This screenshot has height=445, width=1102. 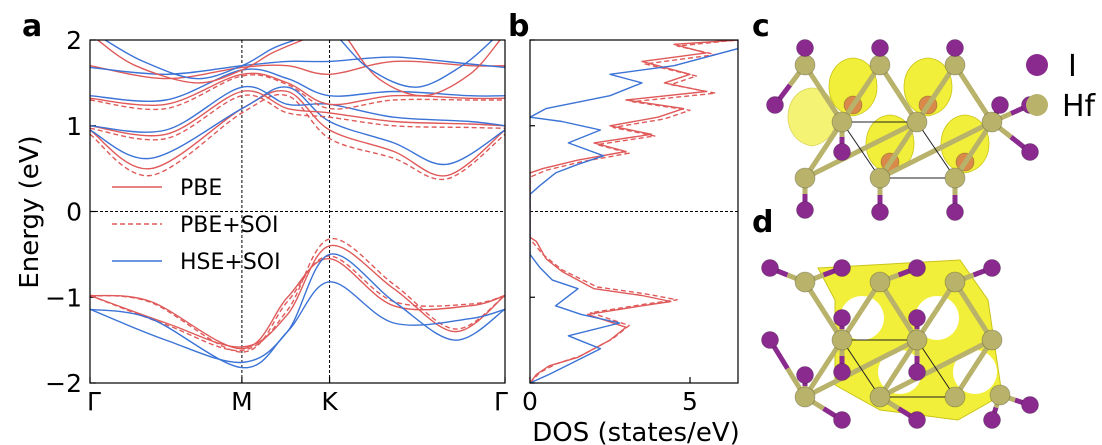 What do you see at coordinates (761, 26) in the screenshot?
I see `panel-label-c: c` at bounding box center [761, 26].